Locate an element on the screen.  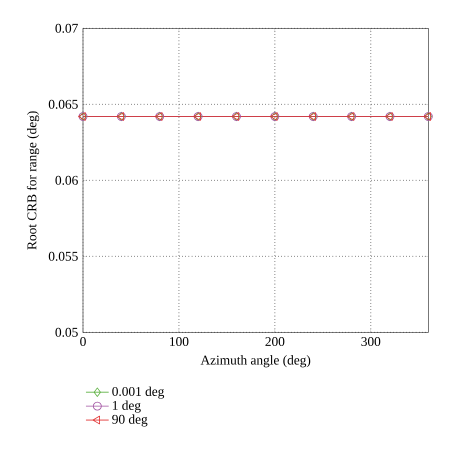
x-tick-label: 100 is located at coordinates (179, 341).